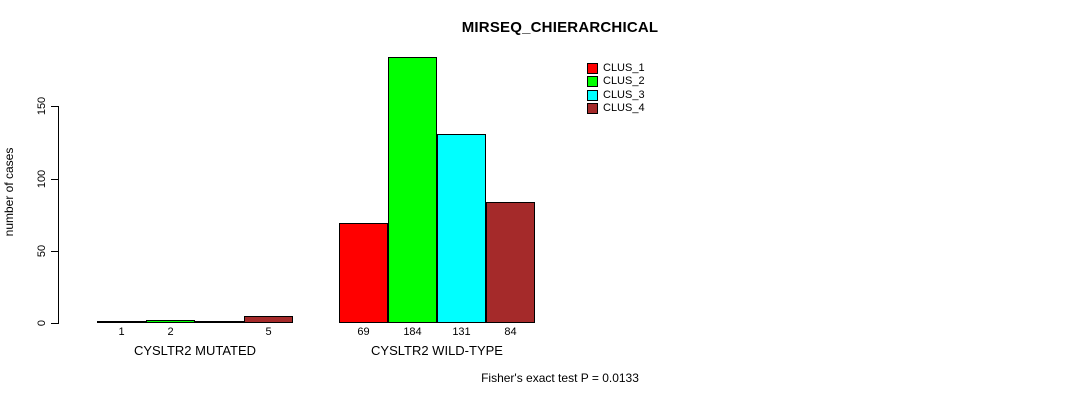 This screenshot has height=400, width=1090. I want to click on category-label-cysltr2-wild-type: CYSLTR2 WILD-TYPE, so click(437, 350).